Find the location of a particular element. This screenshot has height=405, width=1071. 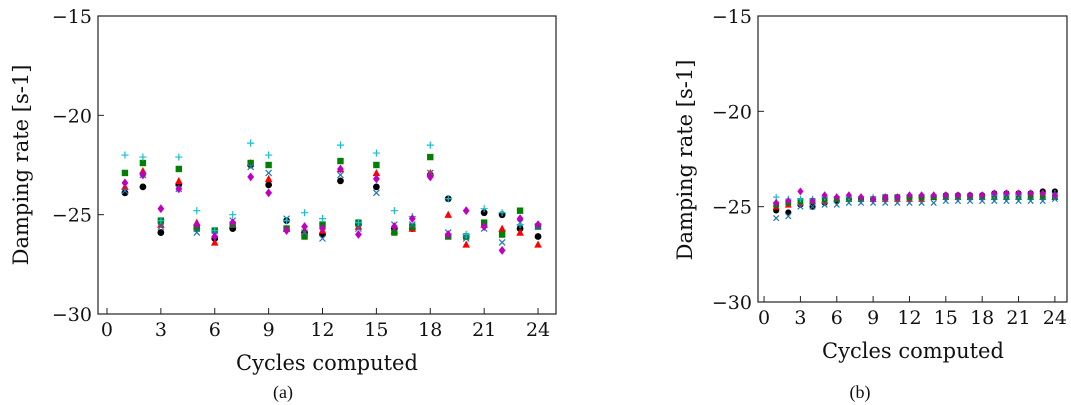

x-ticks-b: 0 3 6 9 12 15 18 21 24 is located at coordinates (912, 312).